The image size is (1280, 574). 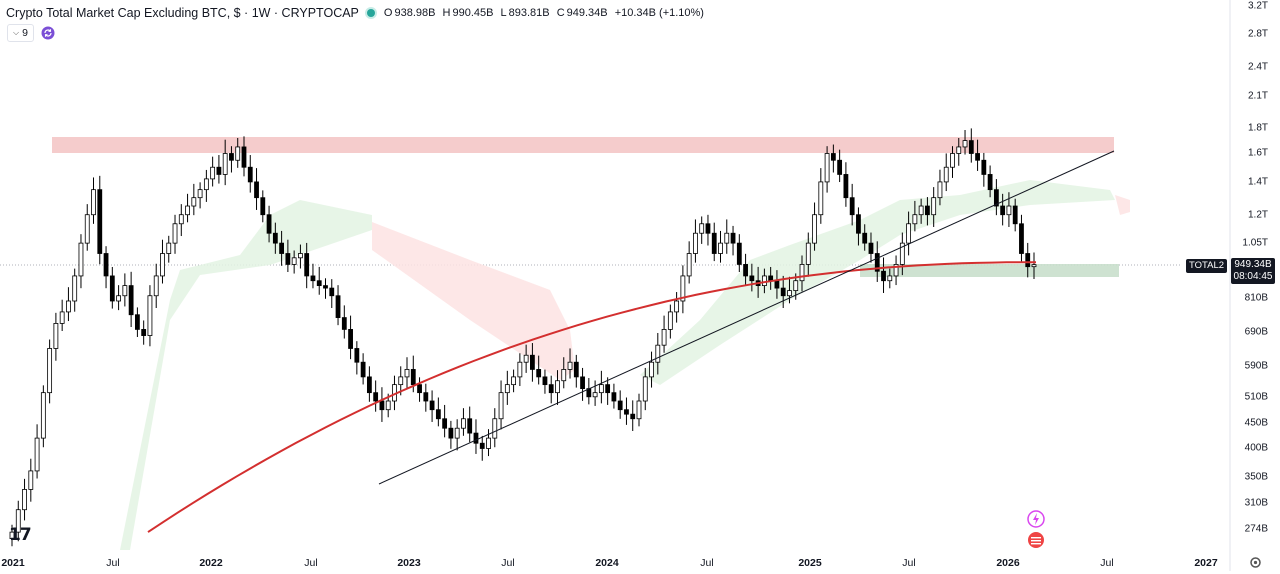 I want to click on lightning-icon, so click(x=1036, y=519).